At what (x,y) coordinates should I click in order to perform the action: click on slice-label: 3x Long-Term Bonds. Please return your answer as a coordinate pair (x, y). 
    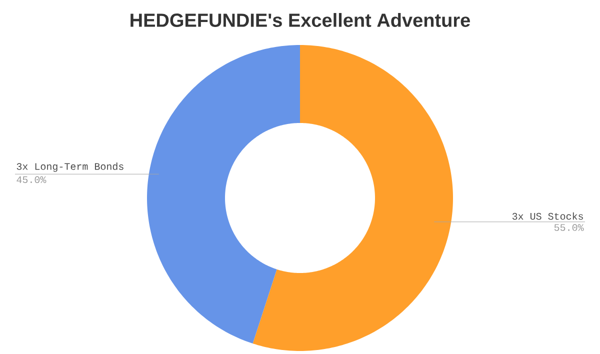
    Looking at the image, I should click on (70, 167).